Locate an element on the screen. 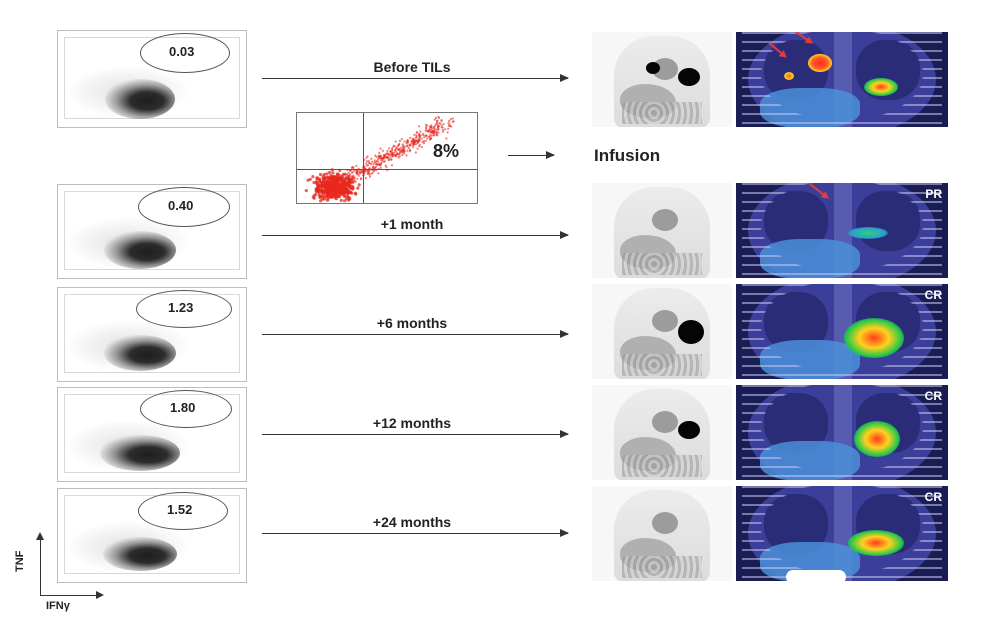 The image size is (1000, 625). x-axis-label: IFNγ is located at coordinates (58, 606).